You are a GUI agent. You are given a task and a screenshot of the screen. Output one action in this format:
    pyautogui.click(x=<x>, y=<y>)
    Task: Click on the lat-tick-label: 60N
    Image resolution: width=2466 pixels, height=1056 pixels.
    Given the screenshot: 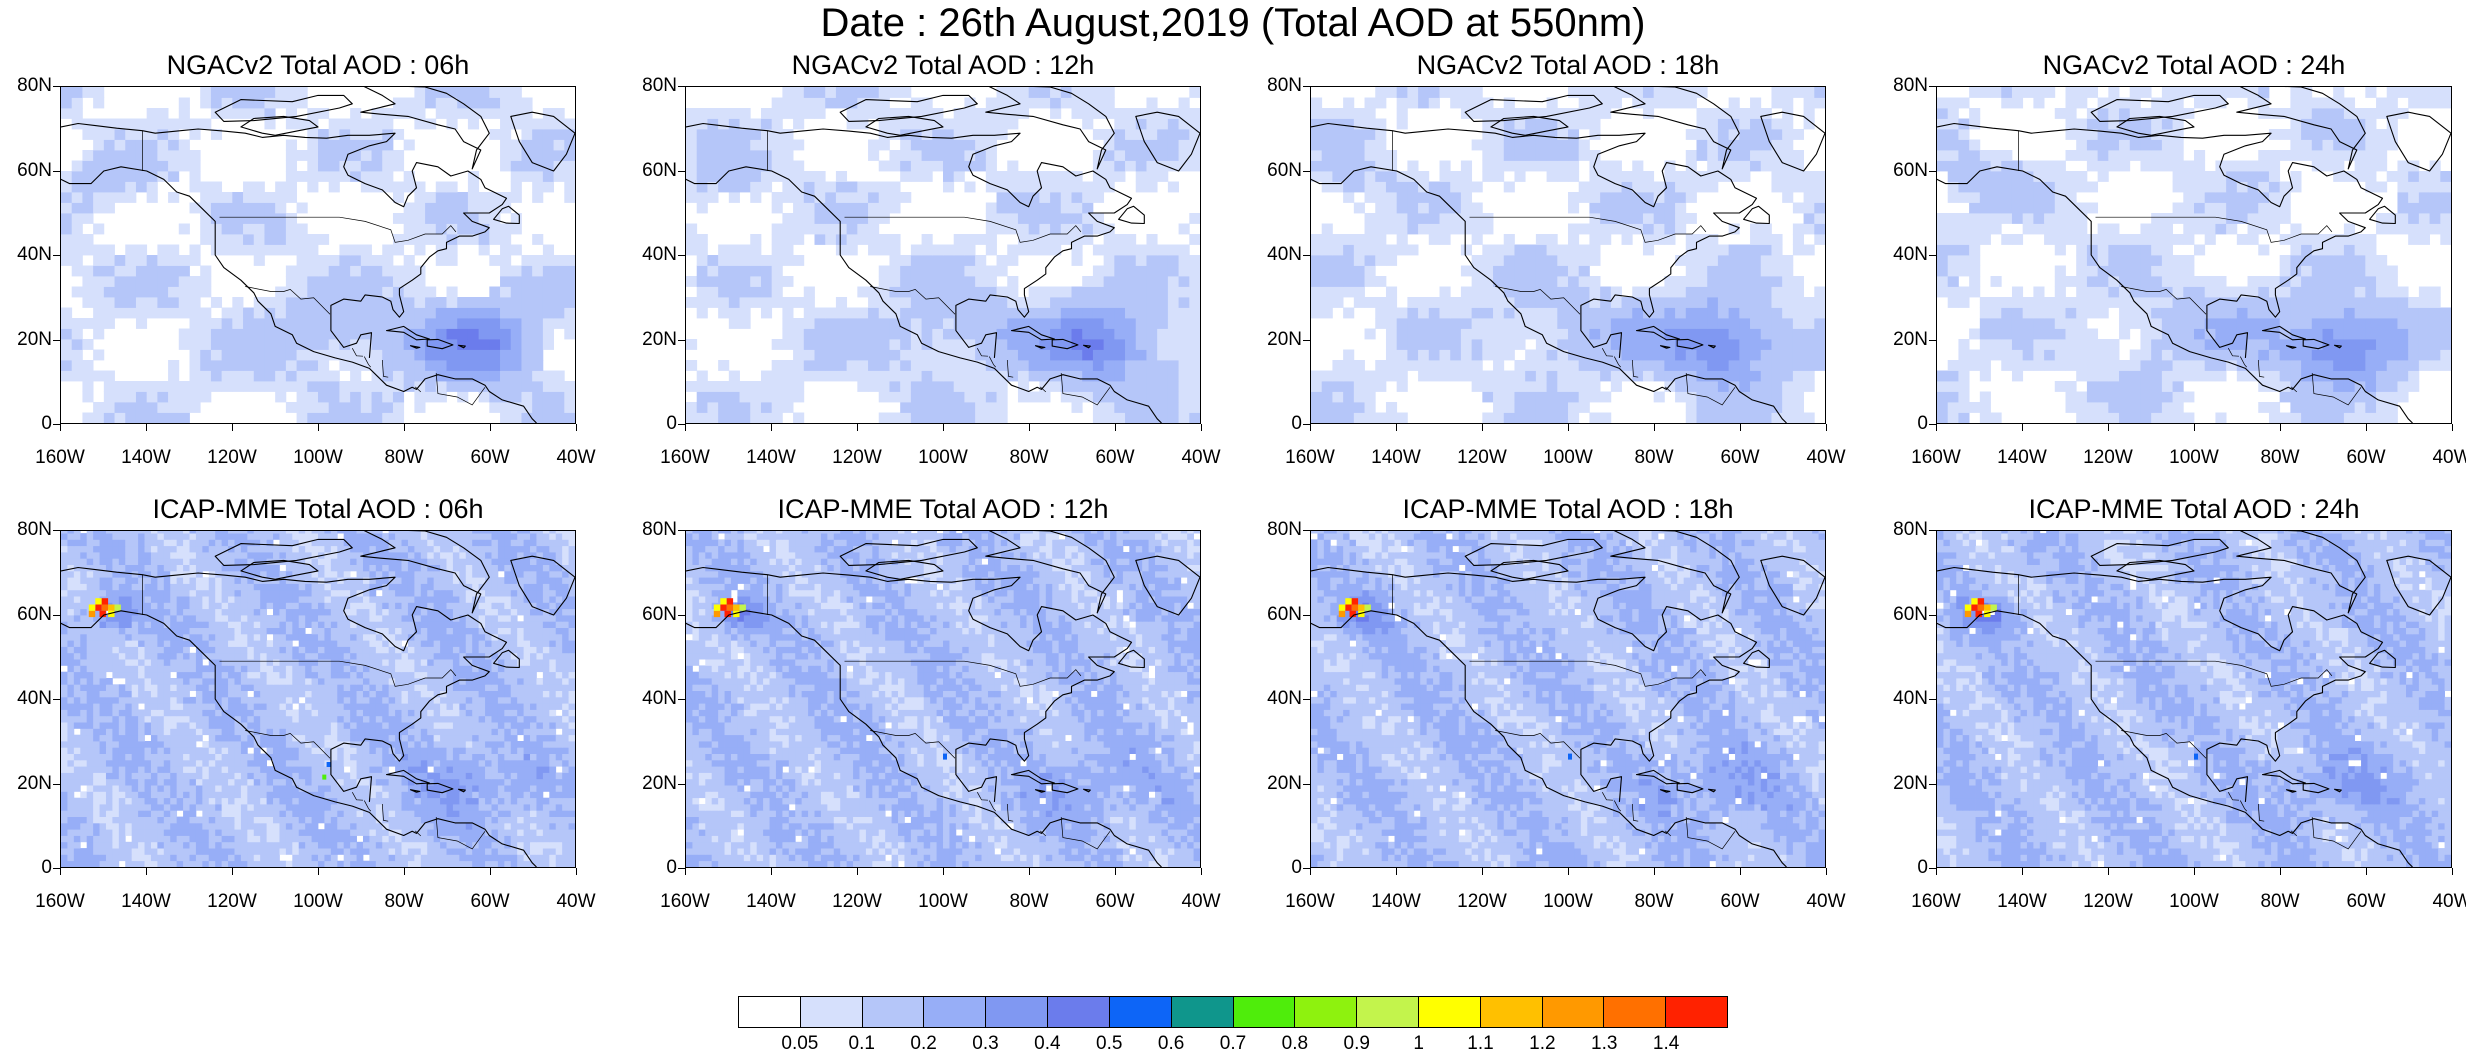 What is the action you would take?
    pyautogui.click(x=651, y=614)
    